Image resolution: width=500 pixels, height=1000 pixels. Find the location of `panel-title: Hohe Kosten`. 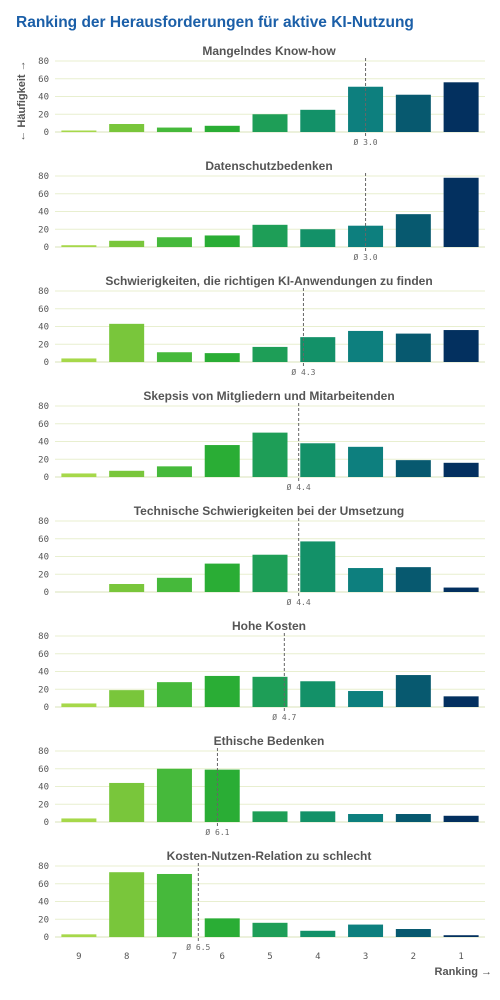

panel-title: Hohe Kosten is located at coordinates (269, 626).